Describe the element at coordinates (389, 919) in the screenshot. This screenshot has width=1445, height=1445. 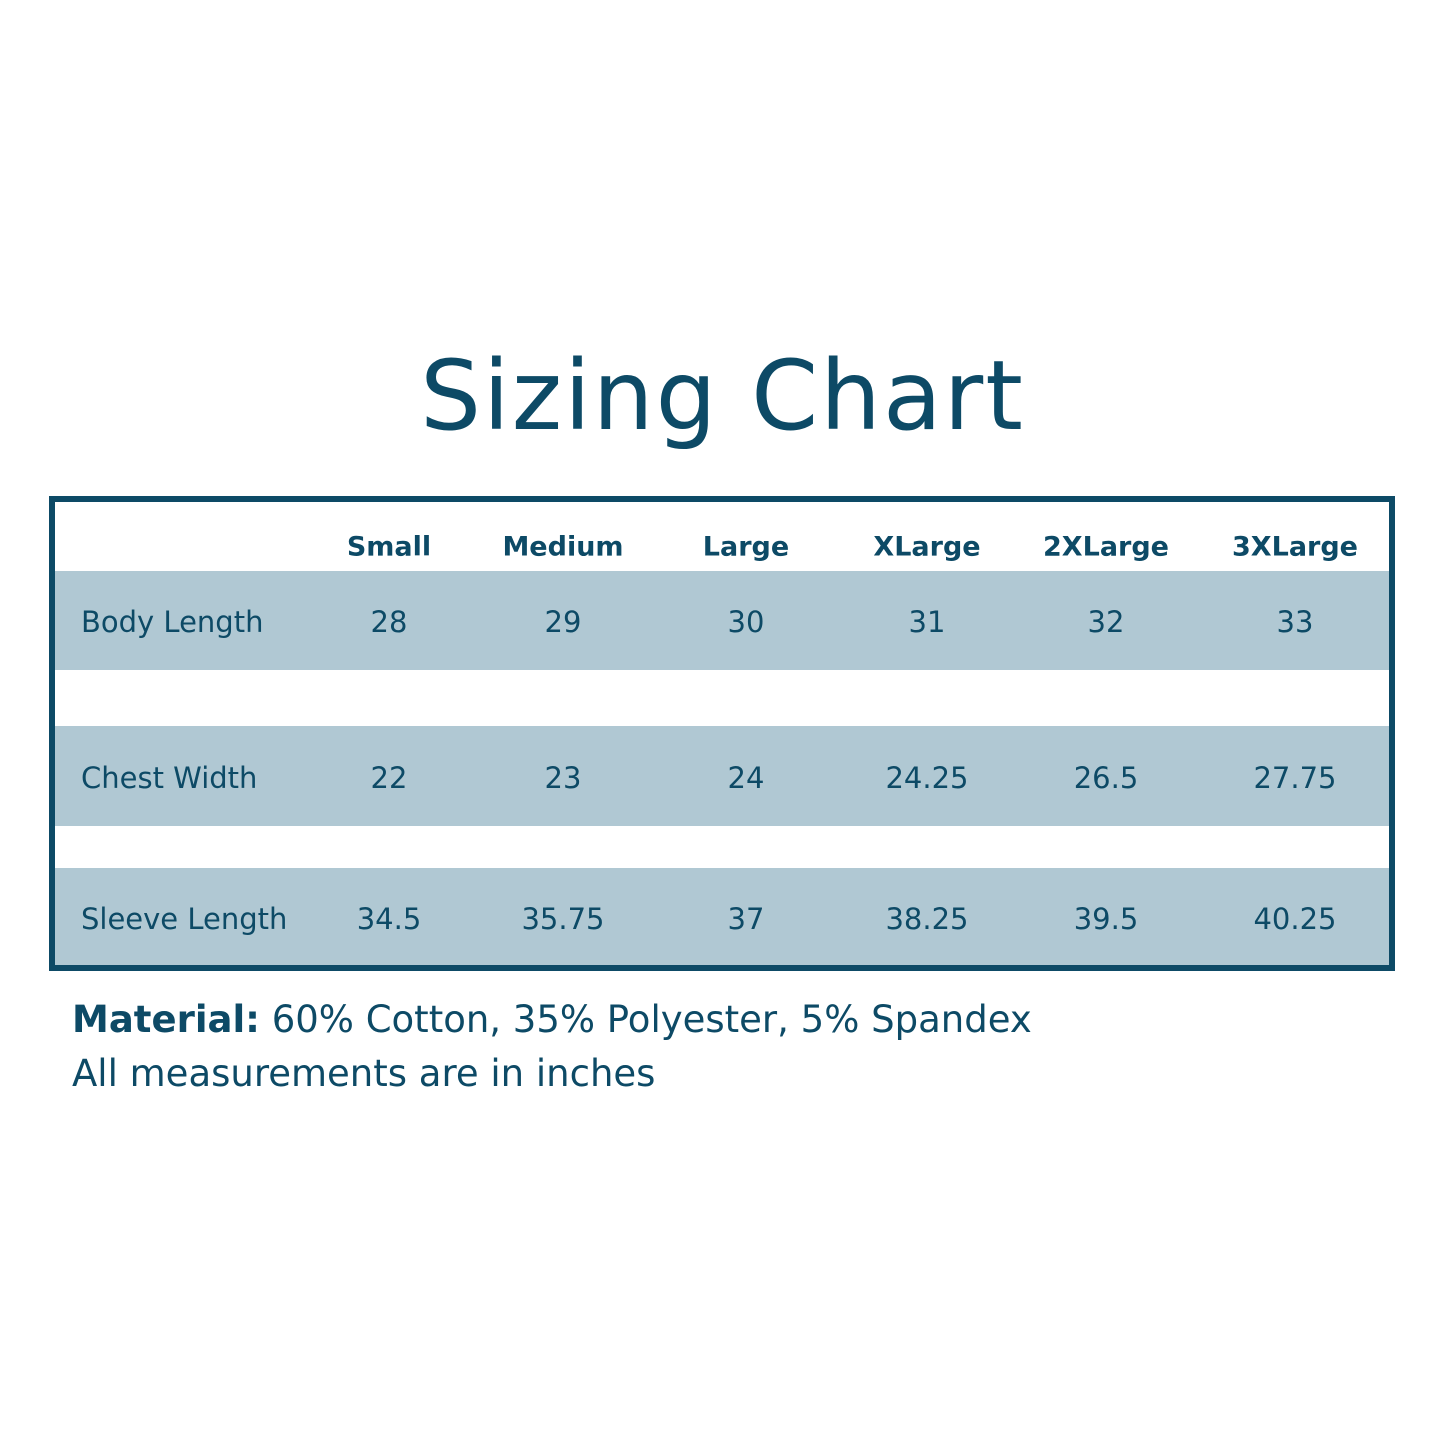
I see `table-cell: 34.5` at that location.